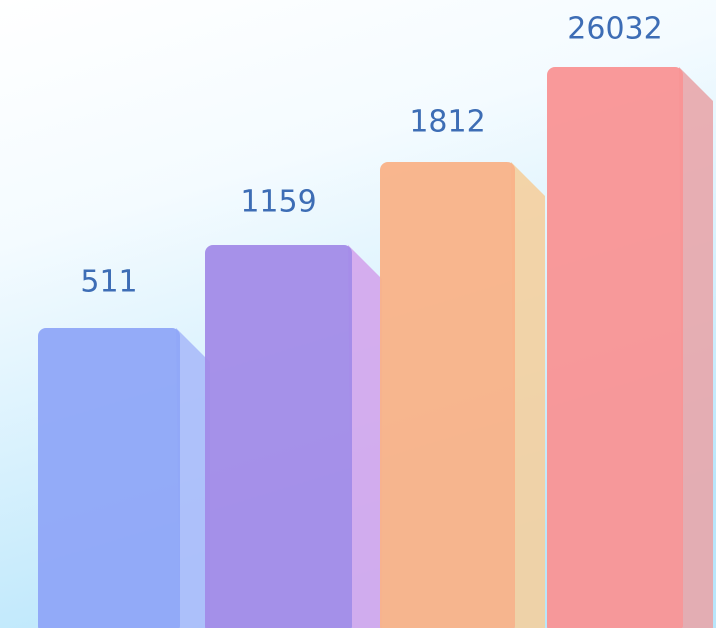 The width and height of the screenshot is (716, 628). Describe the element at coordinates (108, 282) in the screenshot. I see `bar-label: 511` at that location.